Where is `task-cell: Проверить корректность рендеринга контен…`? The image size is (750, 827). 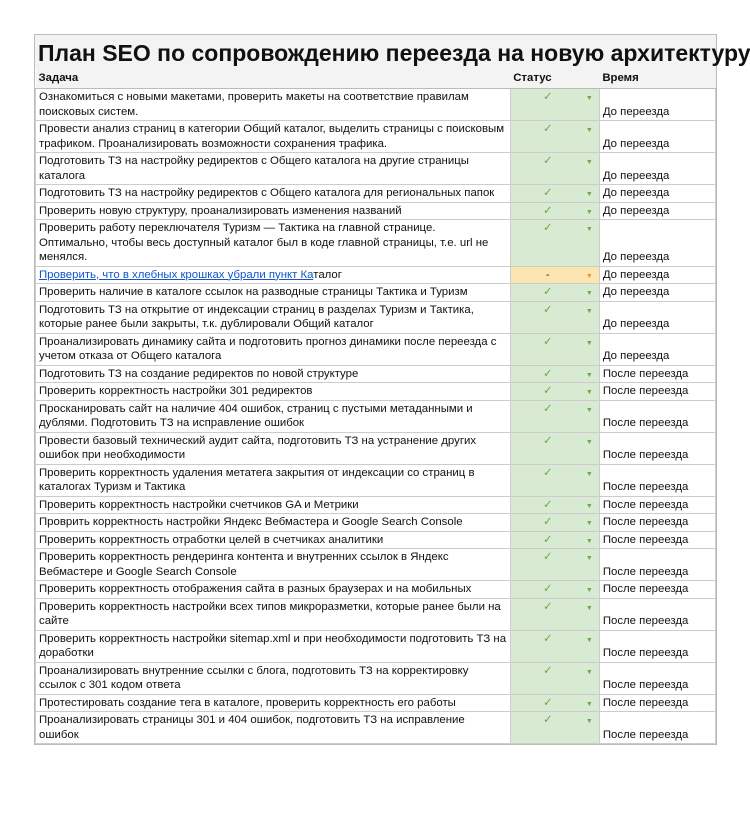 task-cell: Проверить корректность рендеринга контен… is located at coordinates (273, 564).